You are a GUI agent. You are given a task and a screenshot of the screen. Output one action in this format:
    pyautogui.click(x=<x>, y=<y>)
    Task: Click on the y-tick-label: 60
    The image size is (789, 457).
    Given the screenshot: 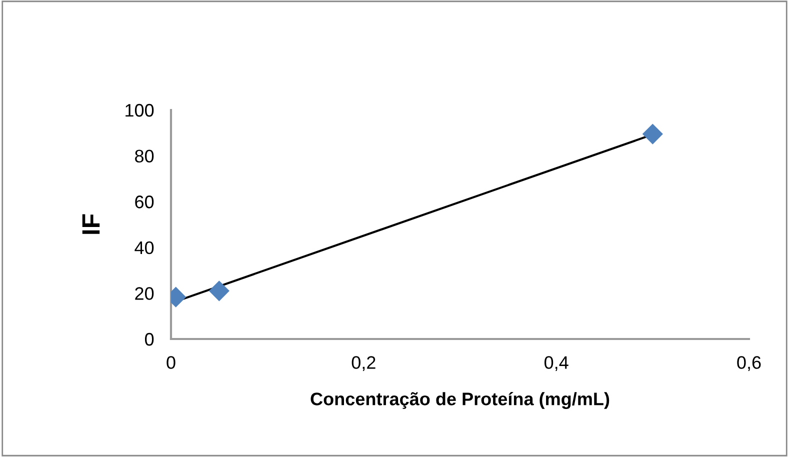 What is the action you would take?
    pyautogui.click(x=144, y=202)
    